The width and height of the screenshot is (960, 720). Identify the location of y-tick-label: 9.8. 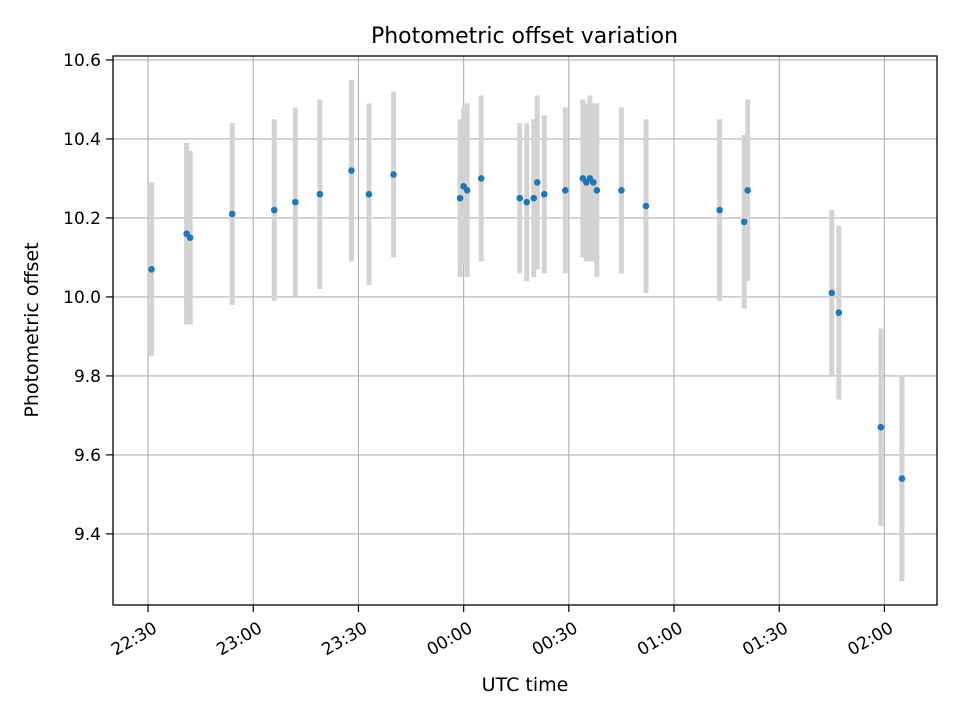
(87, 377).